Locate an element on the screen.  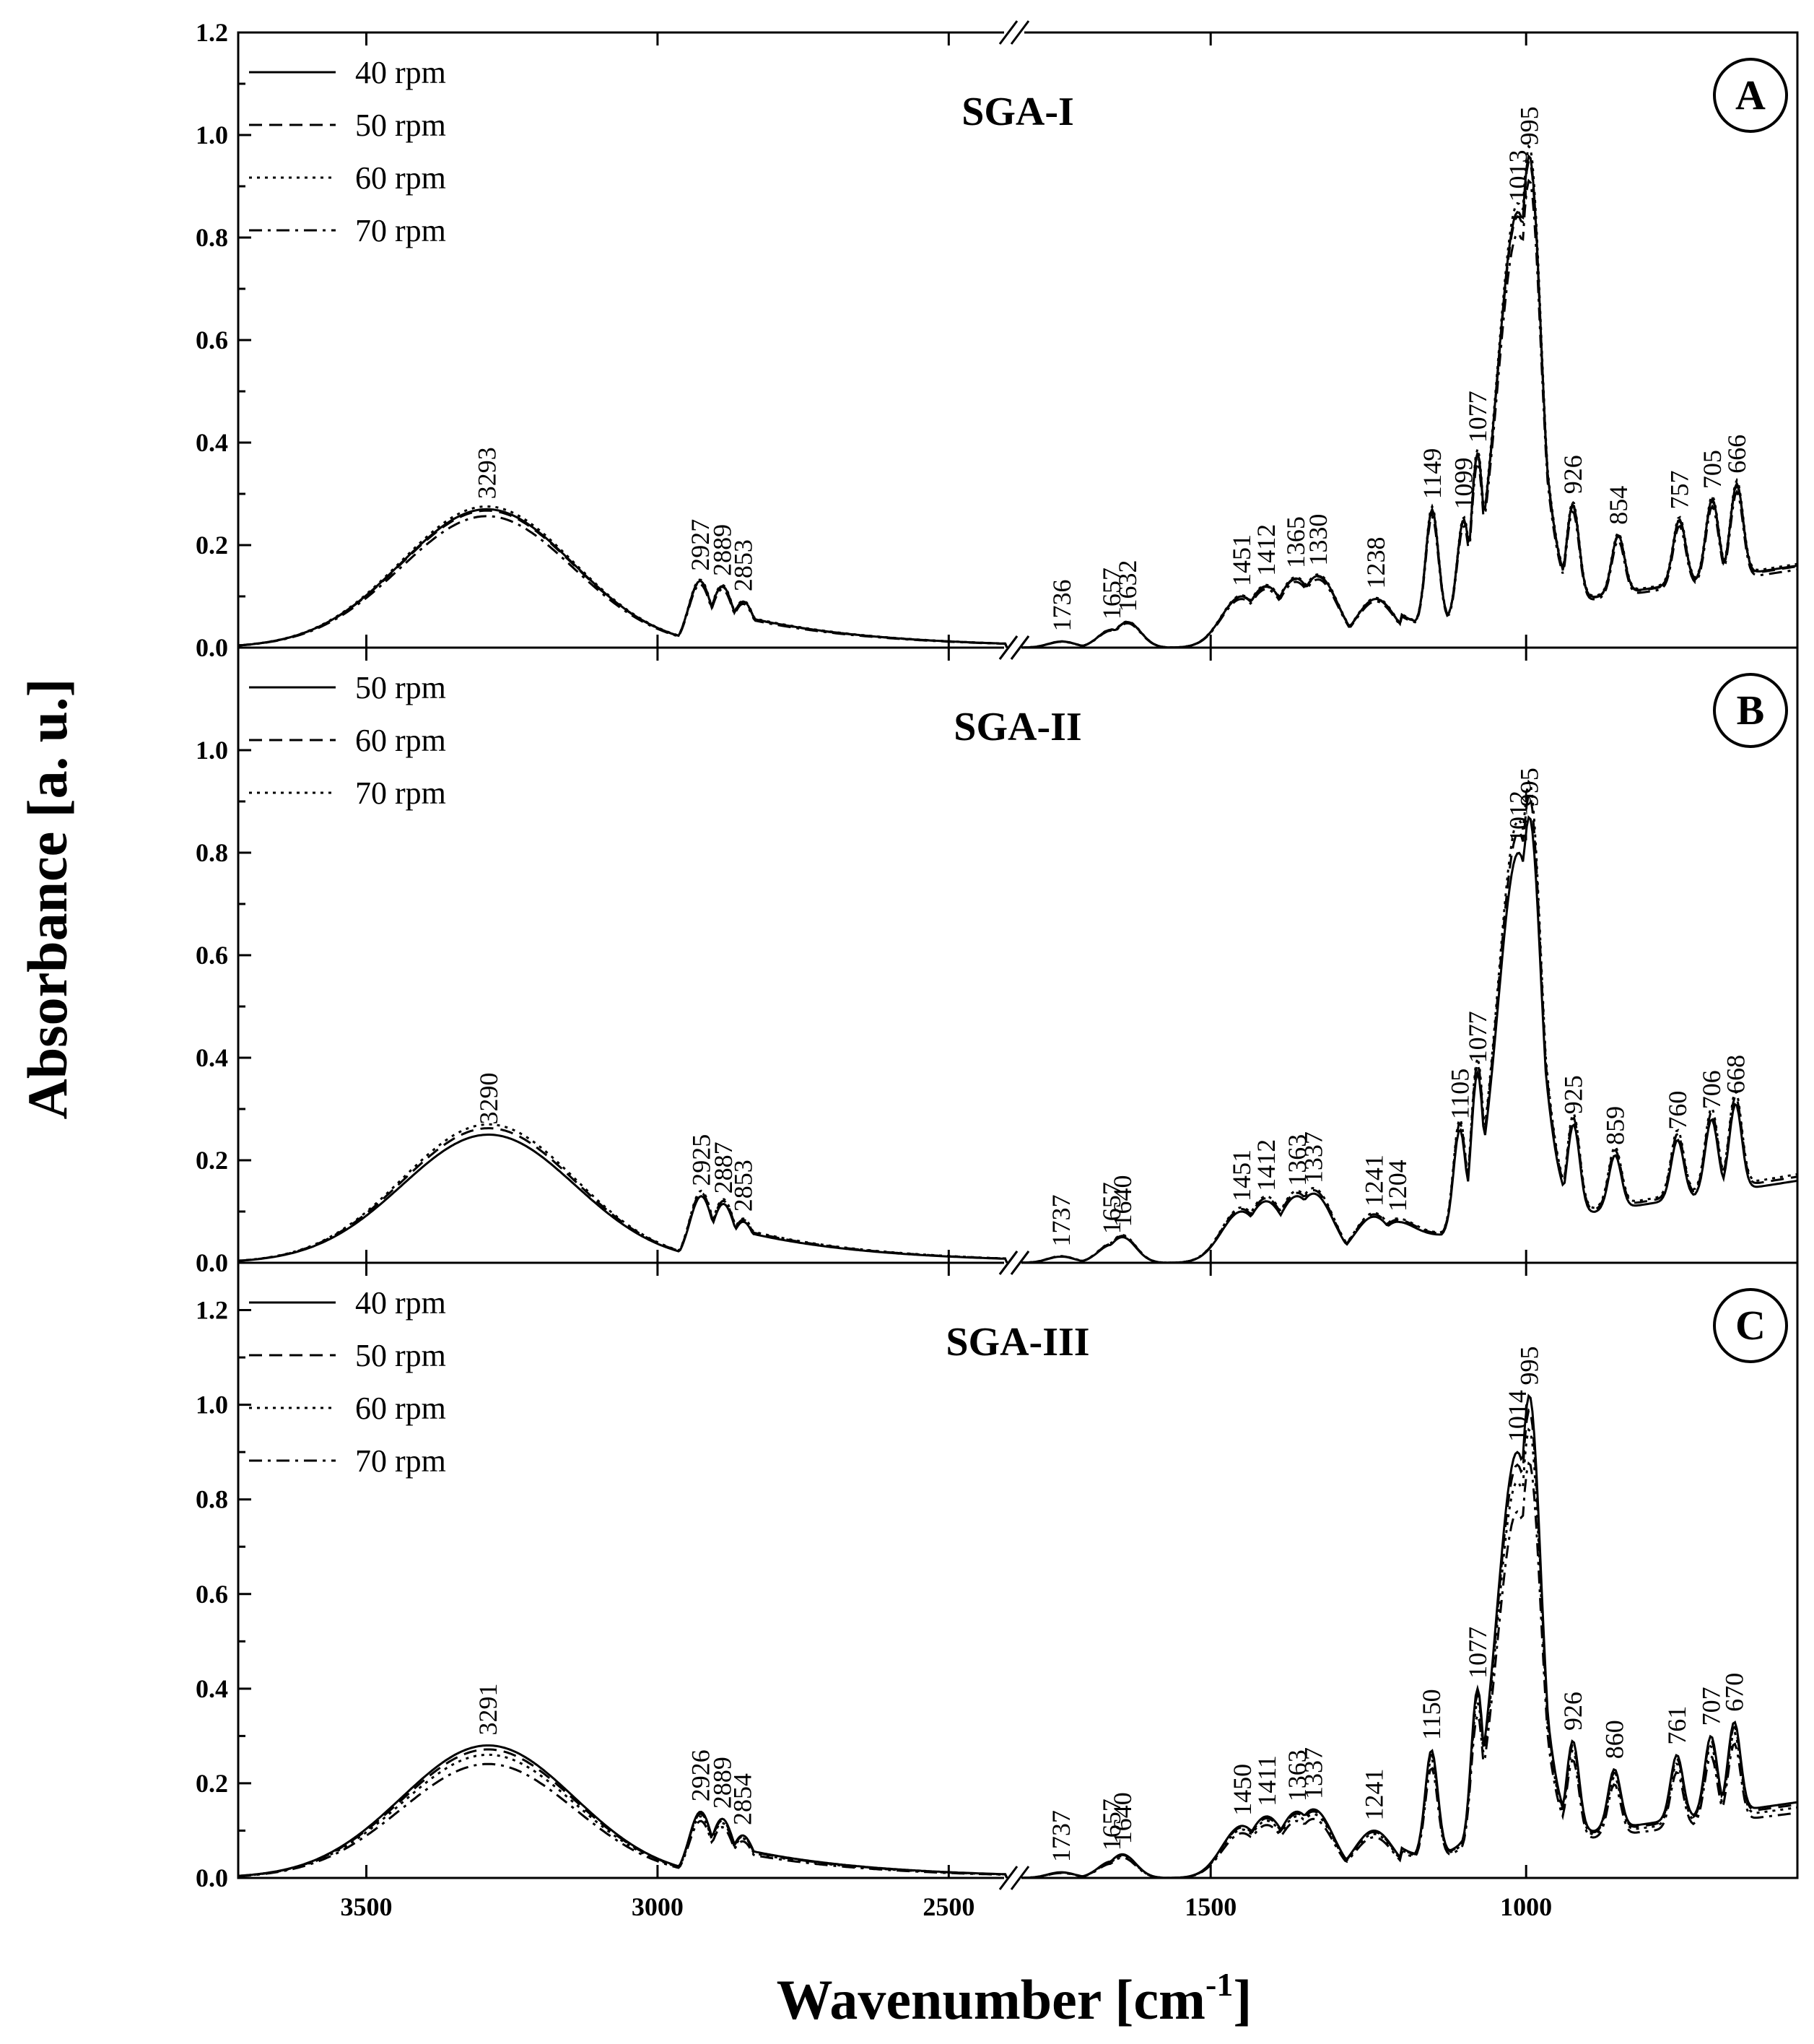
peak-label: 760 is located at coordinates (1678, 1110).